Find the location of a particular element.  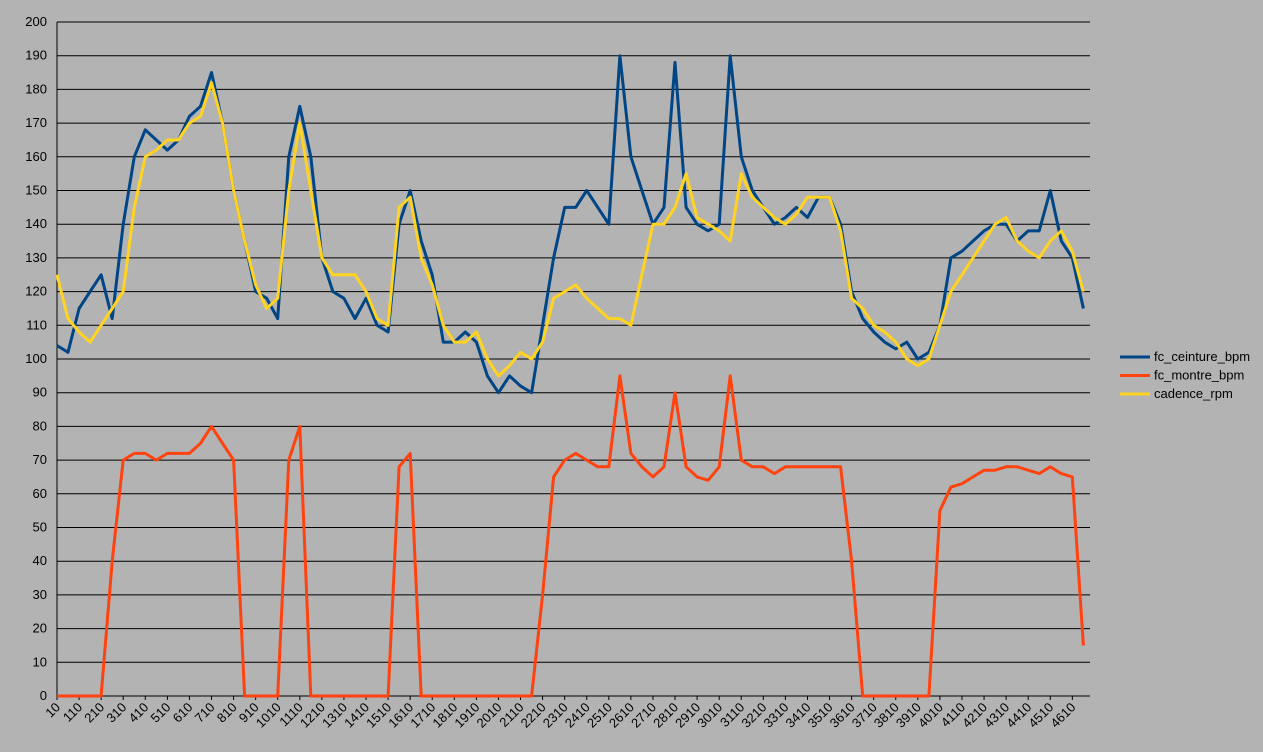

y-tick-label: 50 is located at coordinates (40, 527).